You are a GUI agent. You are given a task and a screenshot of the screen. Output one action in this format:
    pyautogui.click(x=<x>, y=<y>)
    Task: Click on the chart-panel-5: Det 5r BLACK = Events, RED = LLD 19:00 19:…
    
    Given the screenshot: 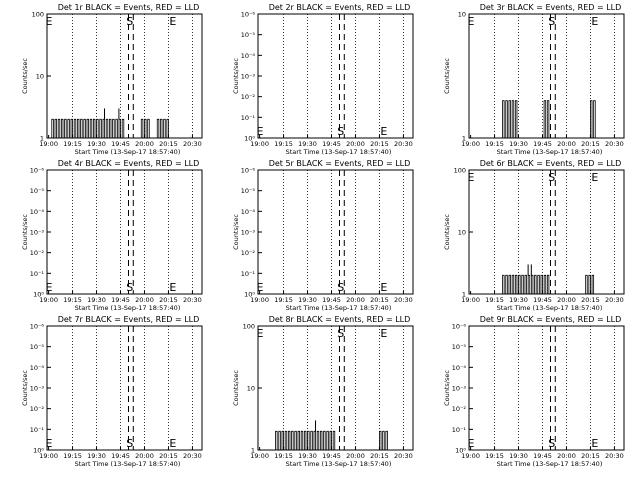 What is the action you would take?
    pyautogui.click(x=323, y=235)
    